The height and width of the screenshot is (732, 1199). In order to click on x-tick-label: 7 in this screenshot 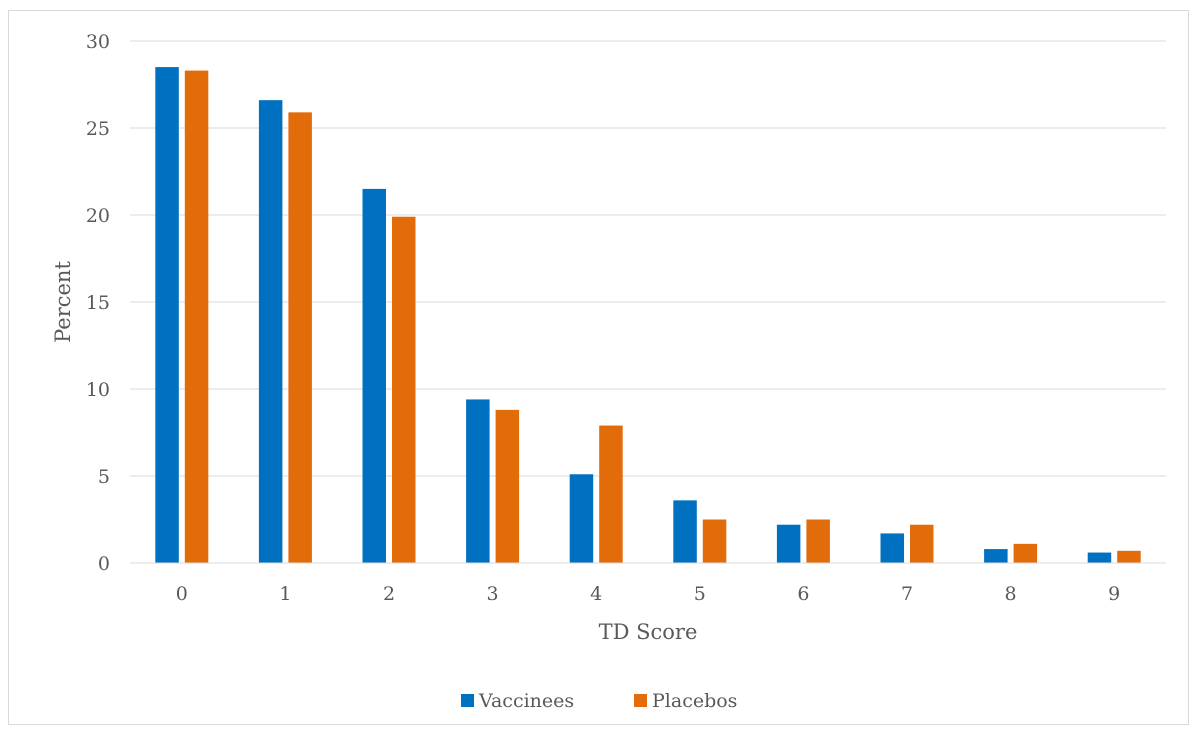, I will do `click(907, 594)`.